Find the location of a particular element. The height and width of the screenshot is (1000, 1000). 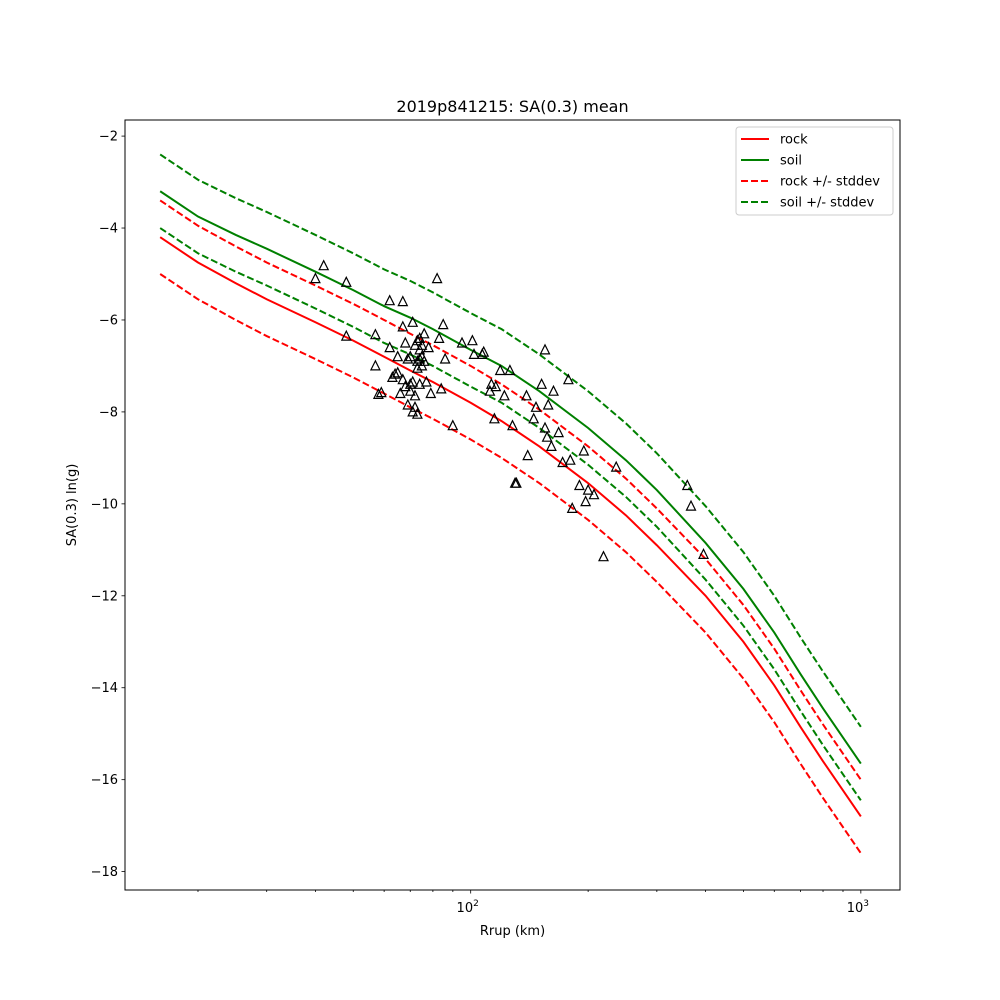

x-axis: 10² 10³ is located at coordinates (533, 903).